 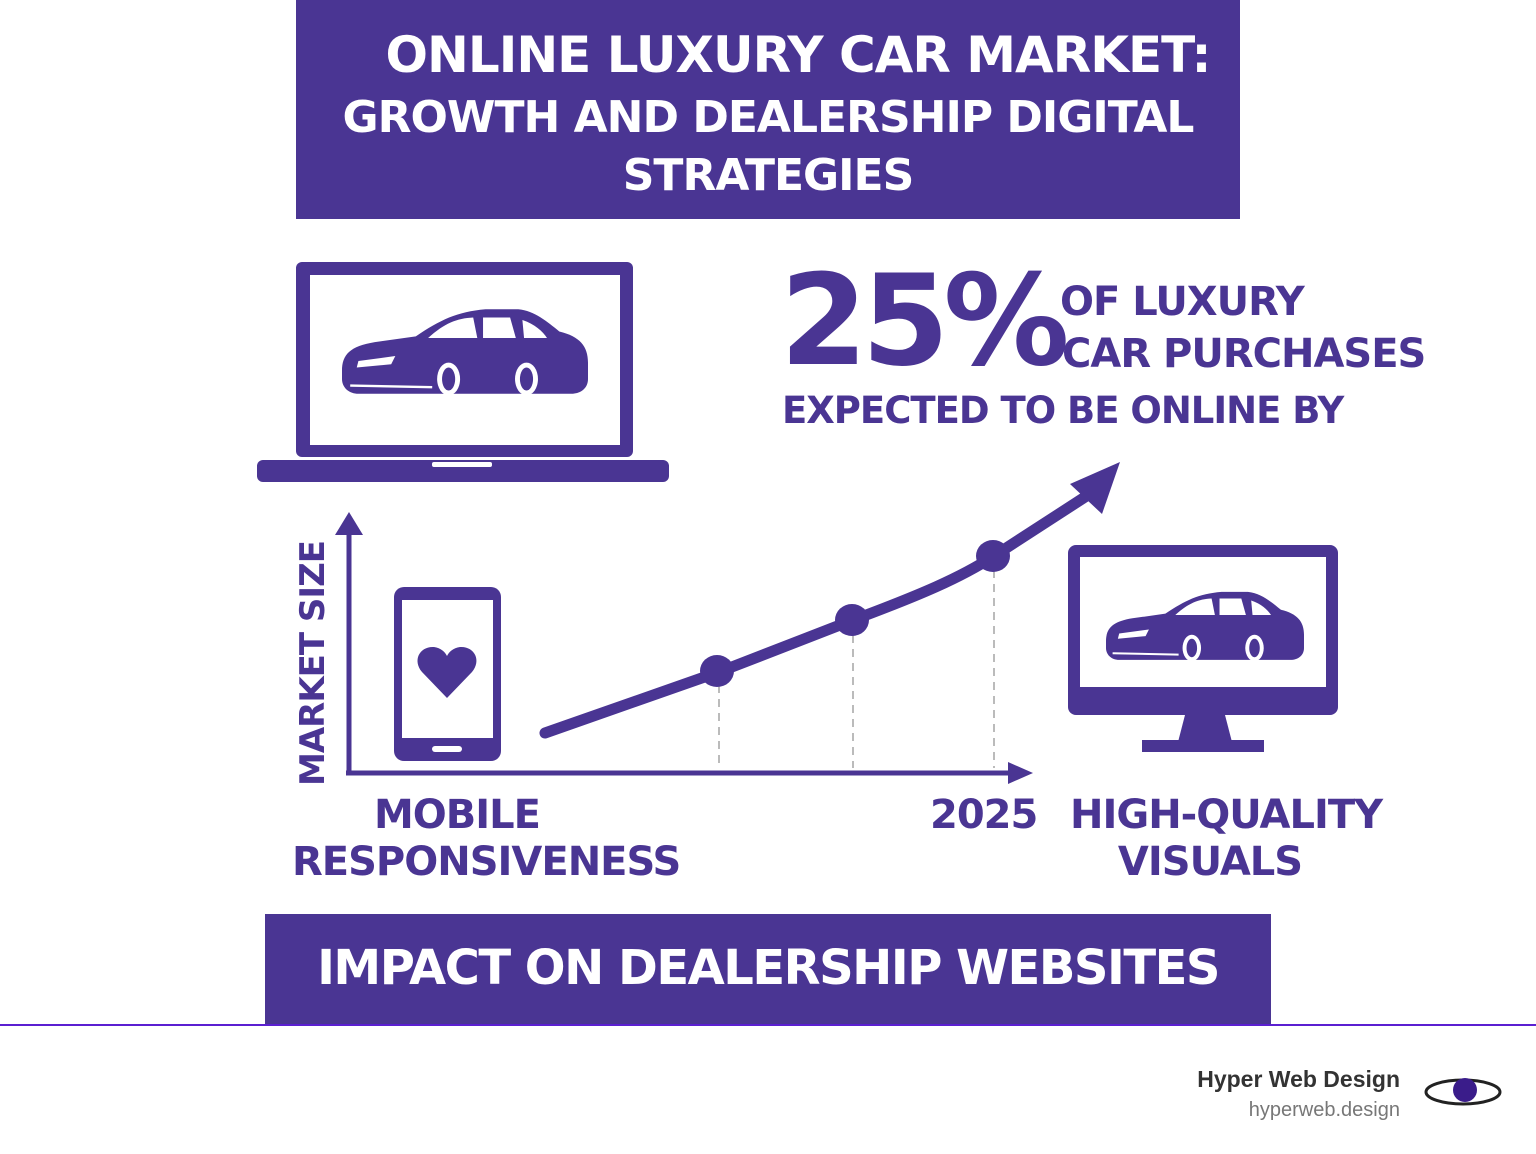 What do you see at coordinates (1182, 302) in the screenshot?
I see `stat-line-1: OF LUXURY` at bounding box center [1182, 302].